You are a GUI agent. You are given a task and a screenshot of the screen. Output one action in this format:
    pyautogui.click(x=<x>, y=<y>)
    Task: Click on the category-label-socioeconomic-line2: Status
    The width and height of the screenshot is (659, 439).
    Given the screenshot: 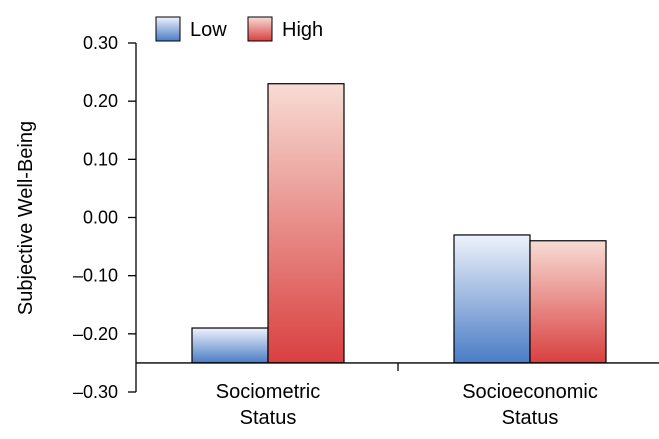 What is the action you would take?
    pyautogui.click(x=530, y=418)
    